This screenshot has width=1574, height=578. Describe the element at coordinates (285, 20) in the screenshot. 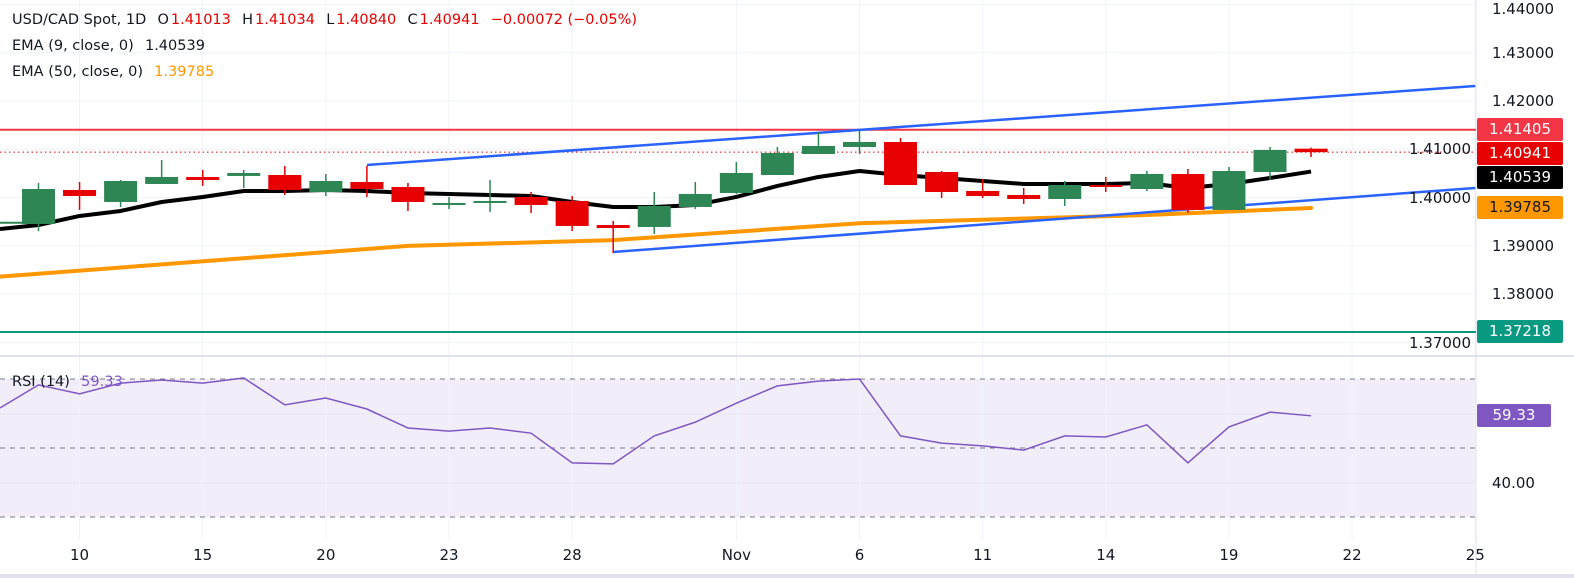

I see `high-value: 1.41034` at that location.